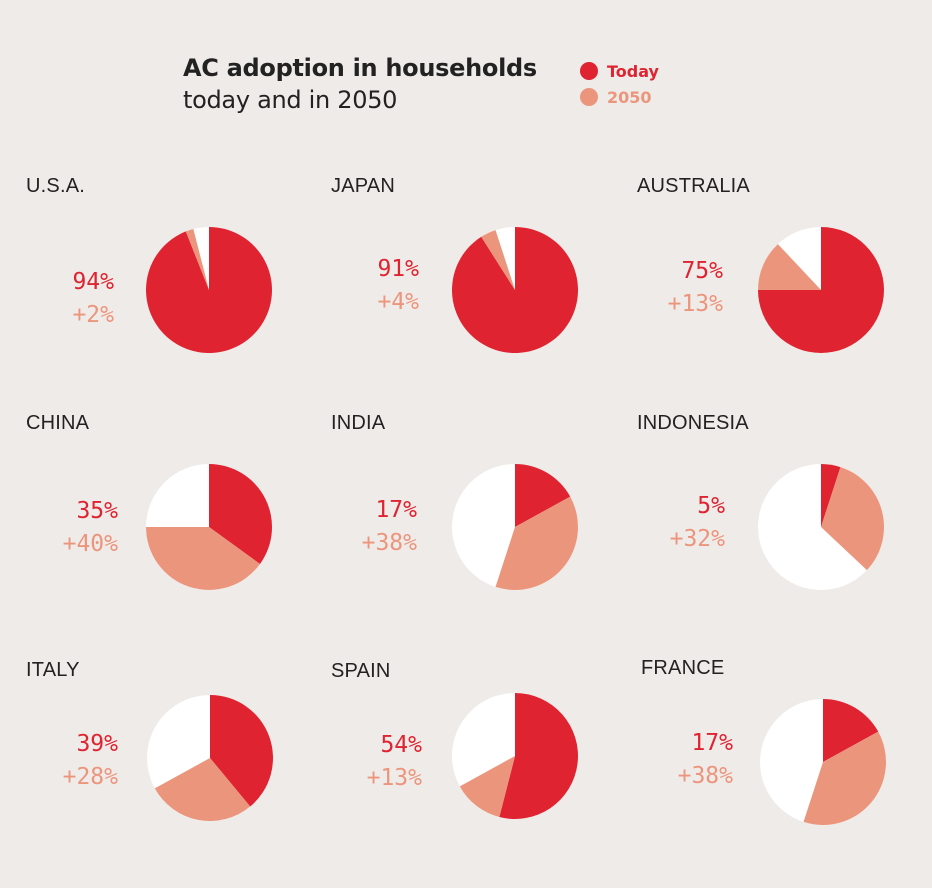  What do you see at coordinates (589, 97) in the screenshot?
I see `legend-swatch-2050` at bounding box center [589, 97].